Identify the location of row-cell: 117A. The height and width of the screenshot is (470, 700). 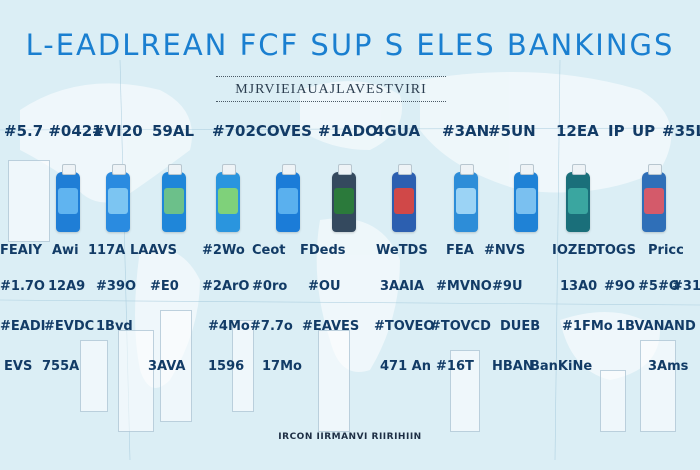
(107, 250).